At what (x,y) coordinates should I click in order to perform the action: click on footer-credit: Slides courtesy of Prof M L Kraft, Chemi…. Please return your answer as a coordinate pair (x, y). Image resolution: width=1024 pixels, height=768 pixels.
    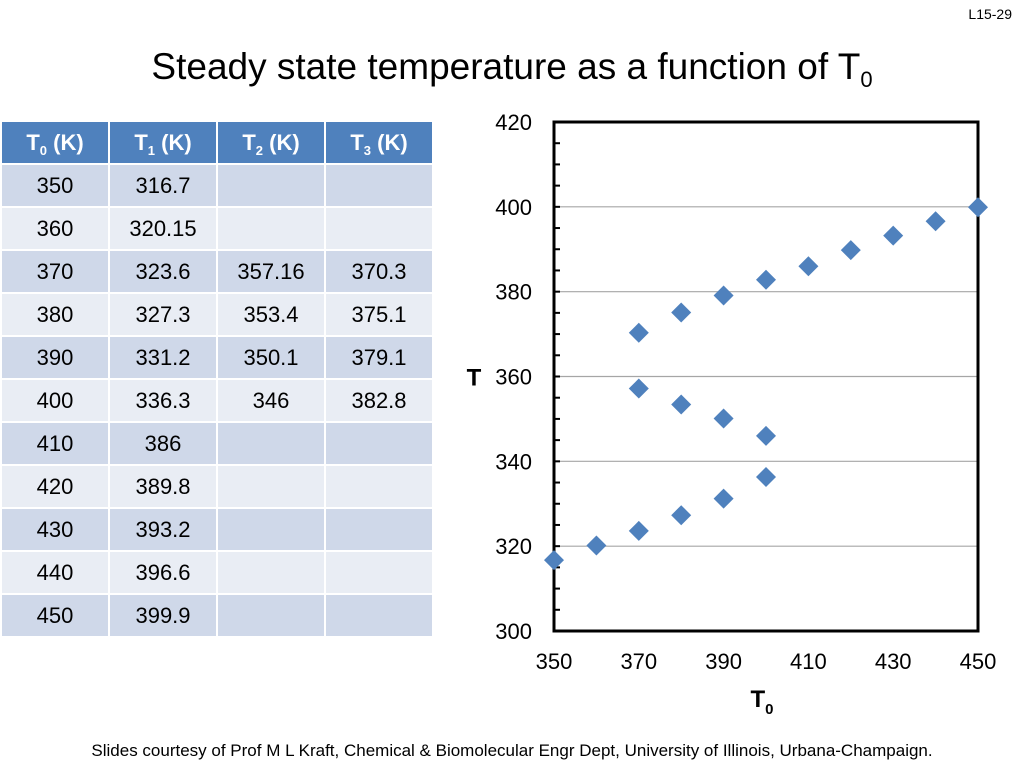
    Looking at the image, I should click on (512, 750).